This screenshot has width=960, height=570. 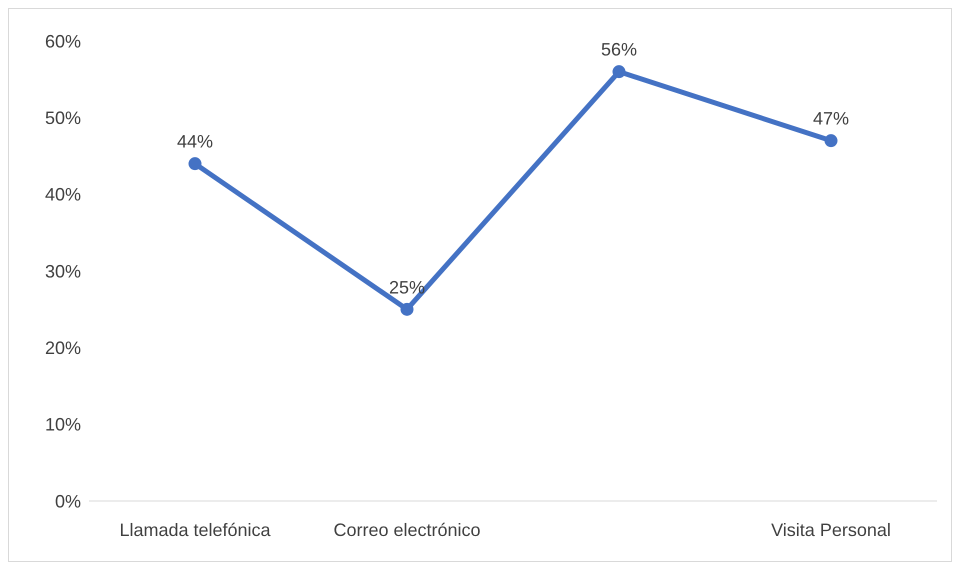 What do you see at coordinates (62, 194) in the screenshot?
I see `y-tick-label: 40%` at bounding box center [62, 194].